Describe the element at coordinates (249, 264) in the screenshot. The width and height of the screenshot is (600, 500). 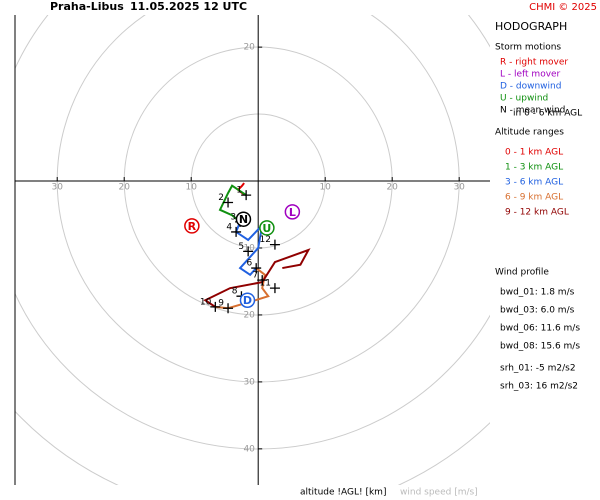
I see `altitude-label: 6` at that location.